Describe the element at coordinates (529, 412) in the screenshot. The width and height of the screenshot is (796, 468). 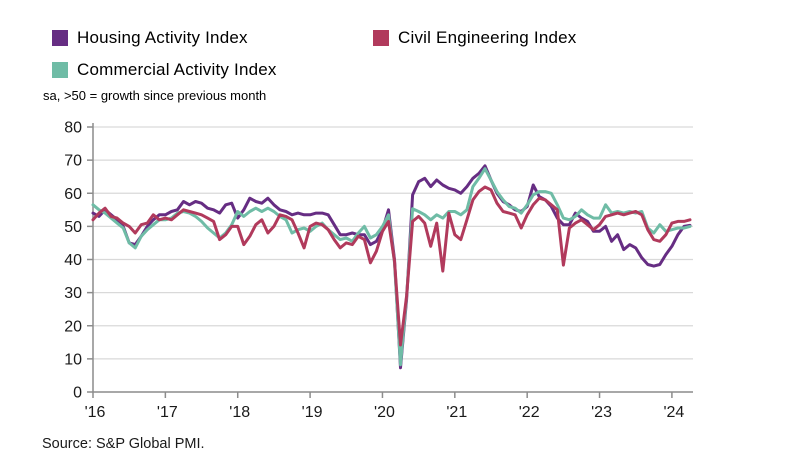
I see `svg-text: '22` at that location.